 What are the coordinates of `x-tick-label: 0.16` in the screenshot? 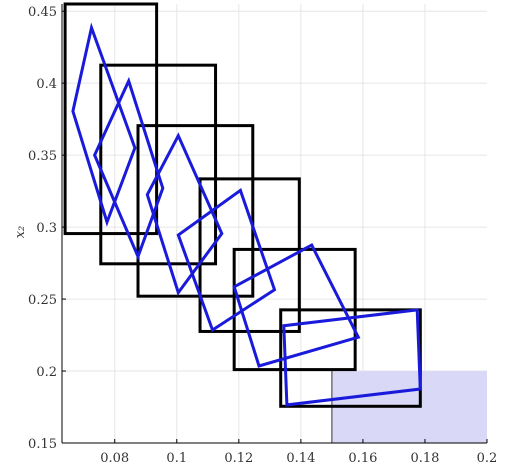 It's located at (362, 458).